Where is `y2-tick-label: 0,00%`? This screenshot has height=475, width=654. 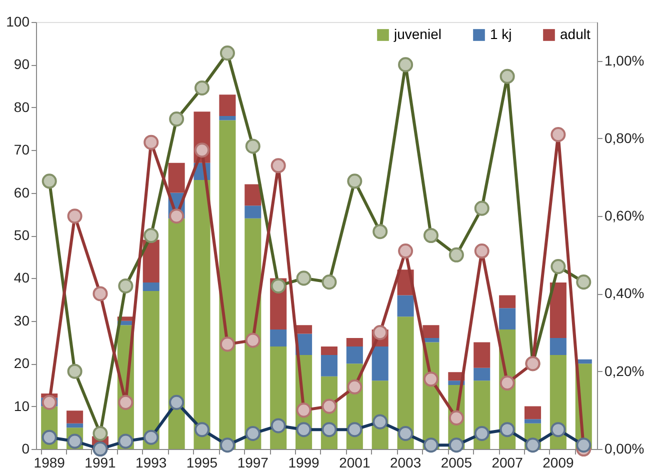 y2-tick-label: 0,00% is located at coordinates (624, 448).